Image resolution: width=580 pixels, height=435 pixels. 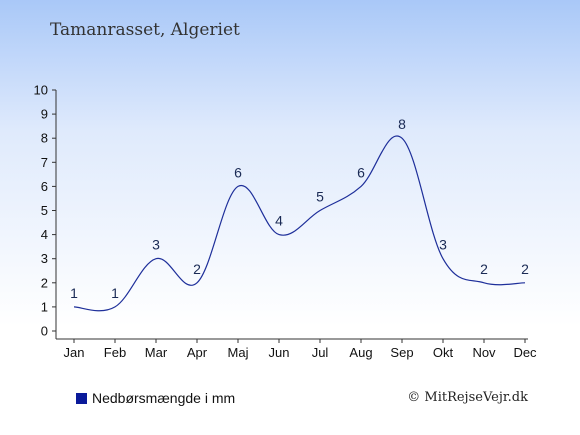 What do you see at coordinates (156, 352) in the screenshot?
I see `x-tick-label: Mar` at bounding box center [156, 352].